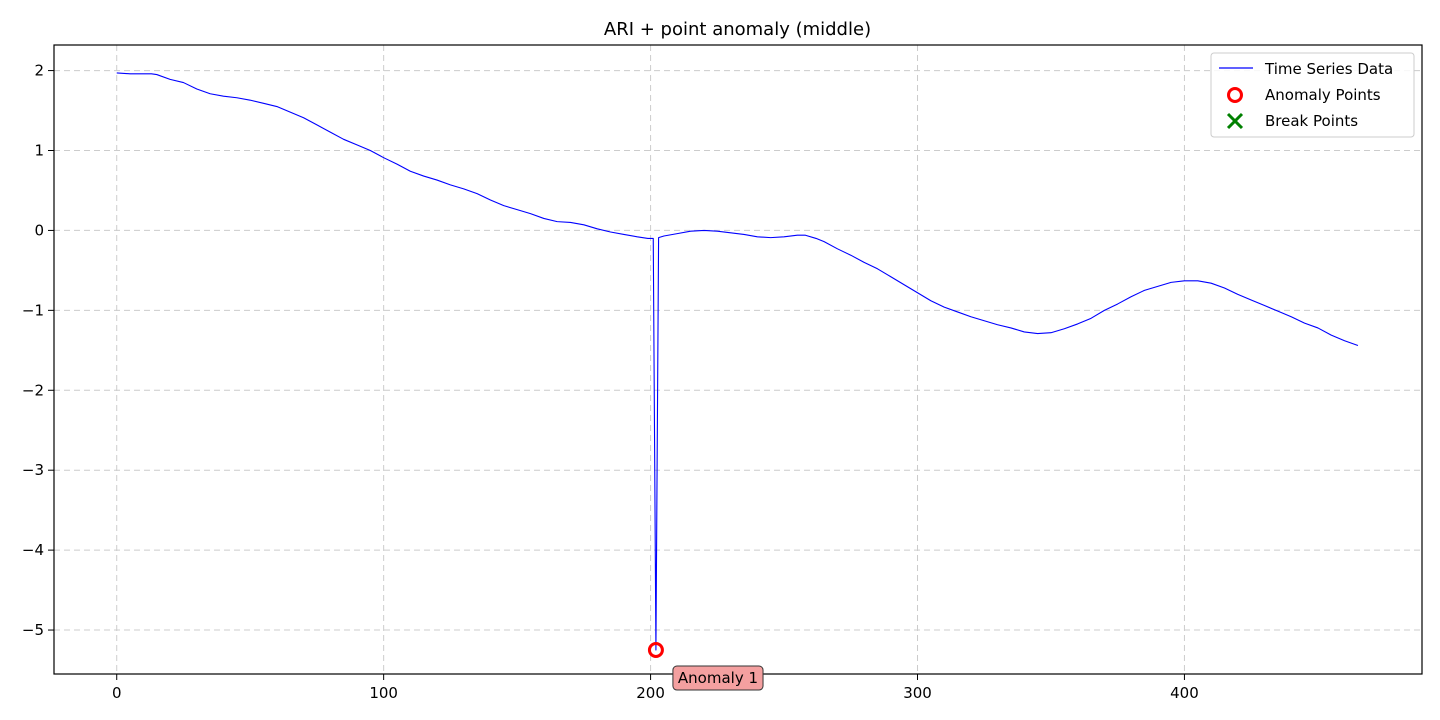  What do you see at coordinates (655, 650) in the screenshot?
I see `anomaly-marker` at bounding box center [655, 650].